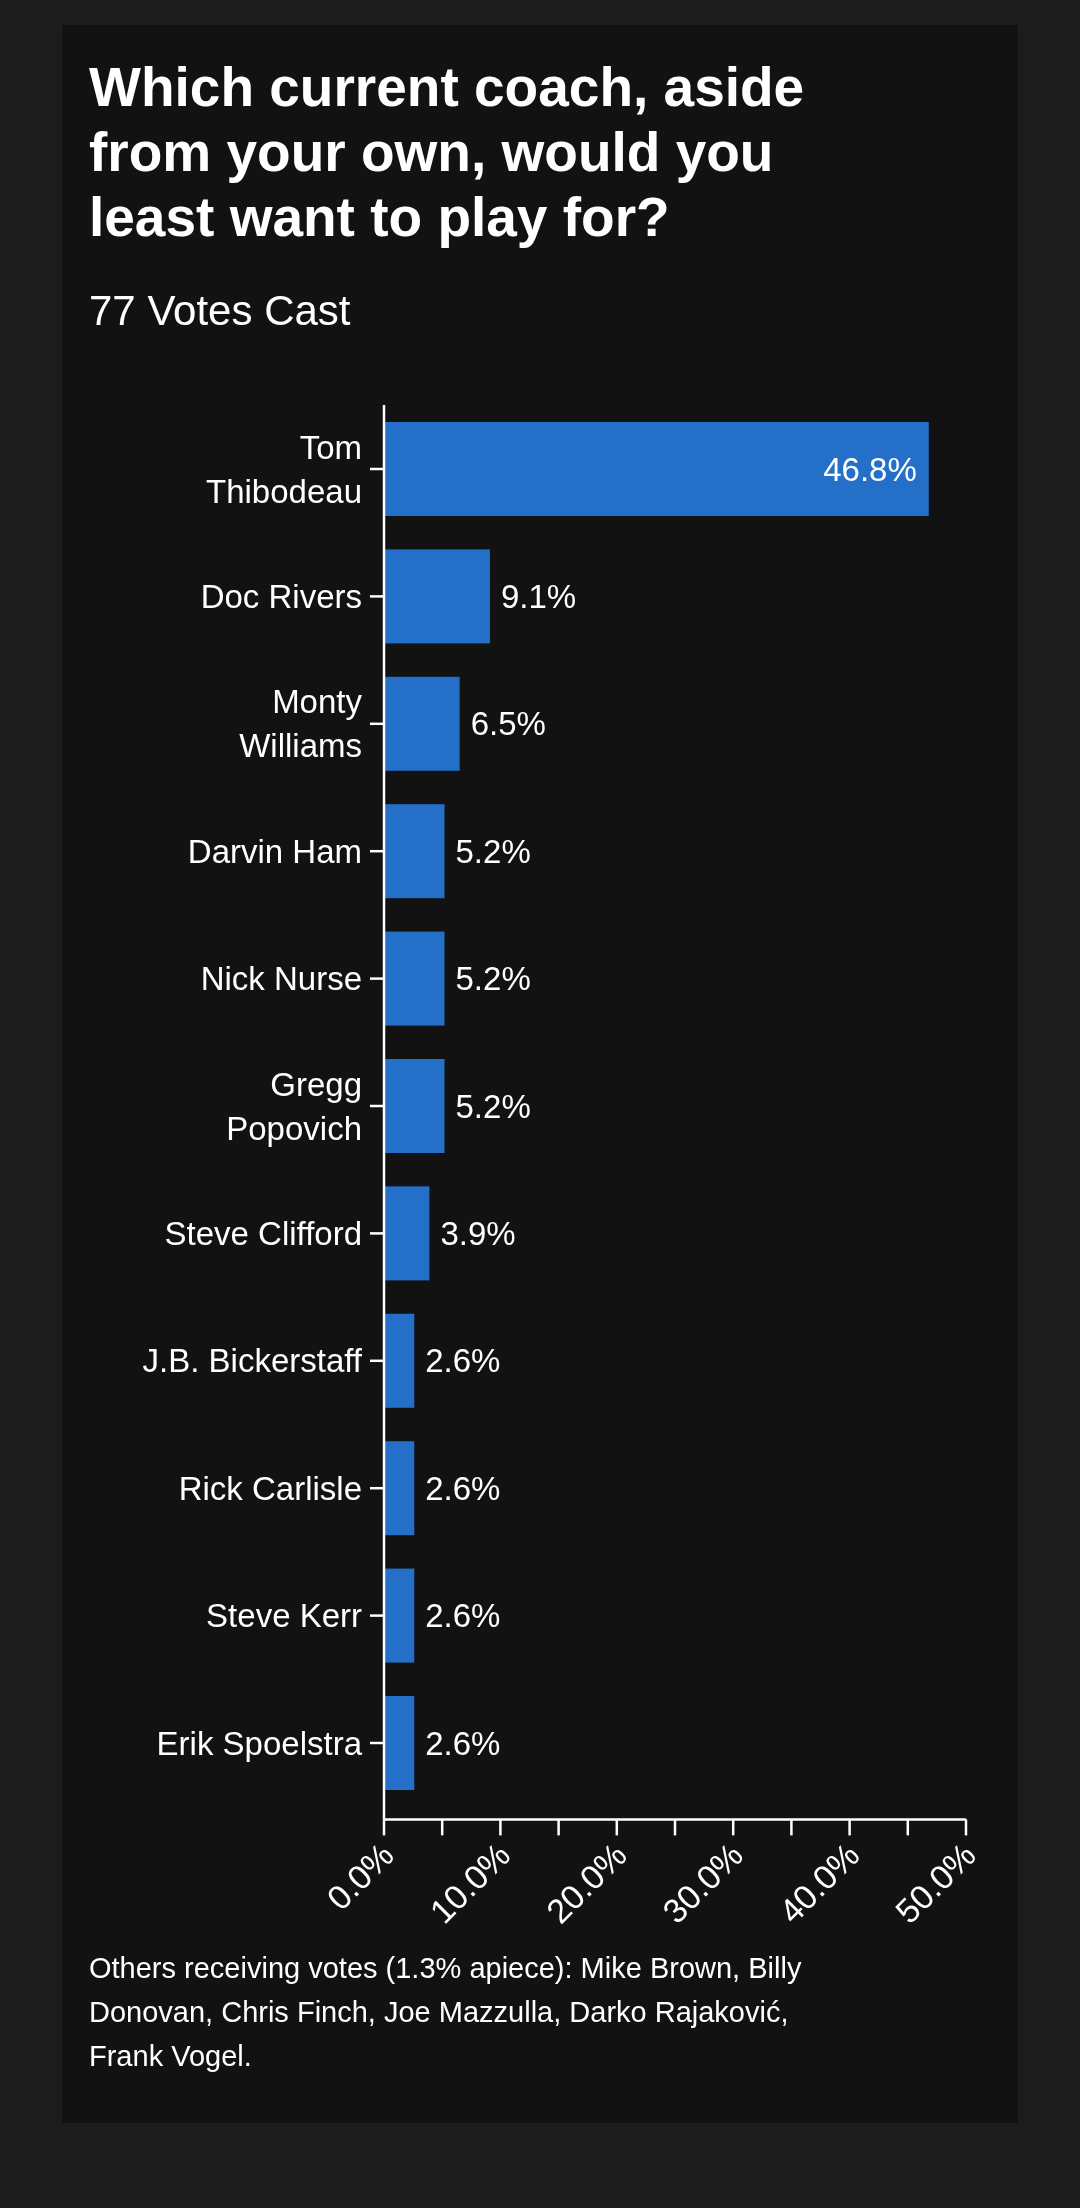 This screenshot has height=2208, width=1080. I want to click on y-tick-label: Rick Carlisle, so click(270, 1488).